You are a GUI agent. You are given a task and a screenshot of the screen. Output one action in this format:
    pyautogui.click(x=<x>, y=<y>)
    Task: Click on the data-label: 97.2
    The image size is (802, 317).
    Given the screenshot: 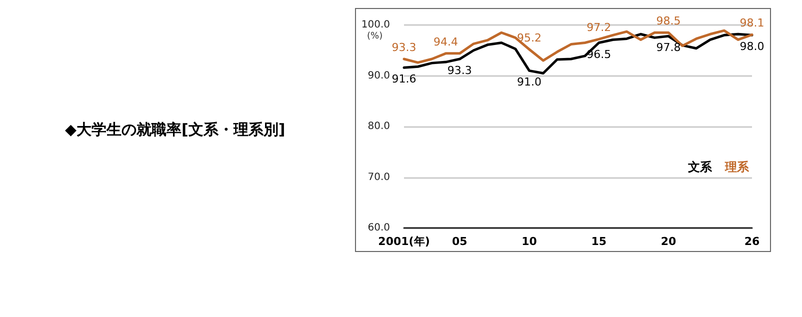 What is the action you would take?
    pyautogui.click(x=599, y=27)
    